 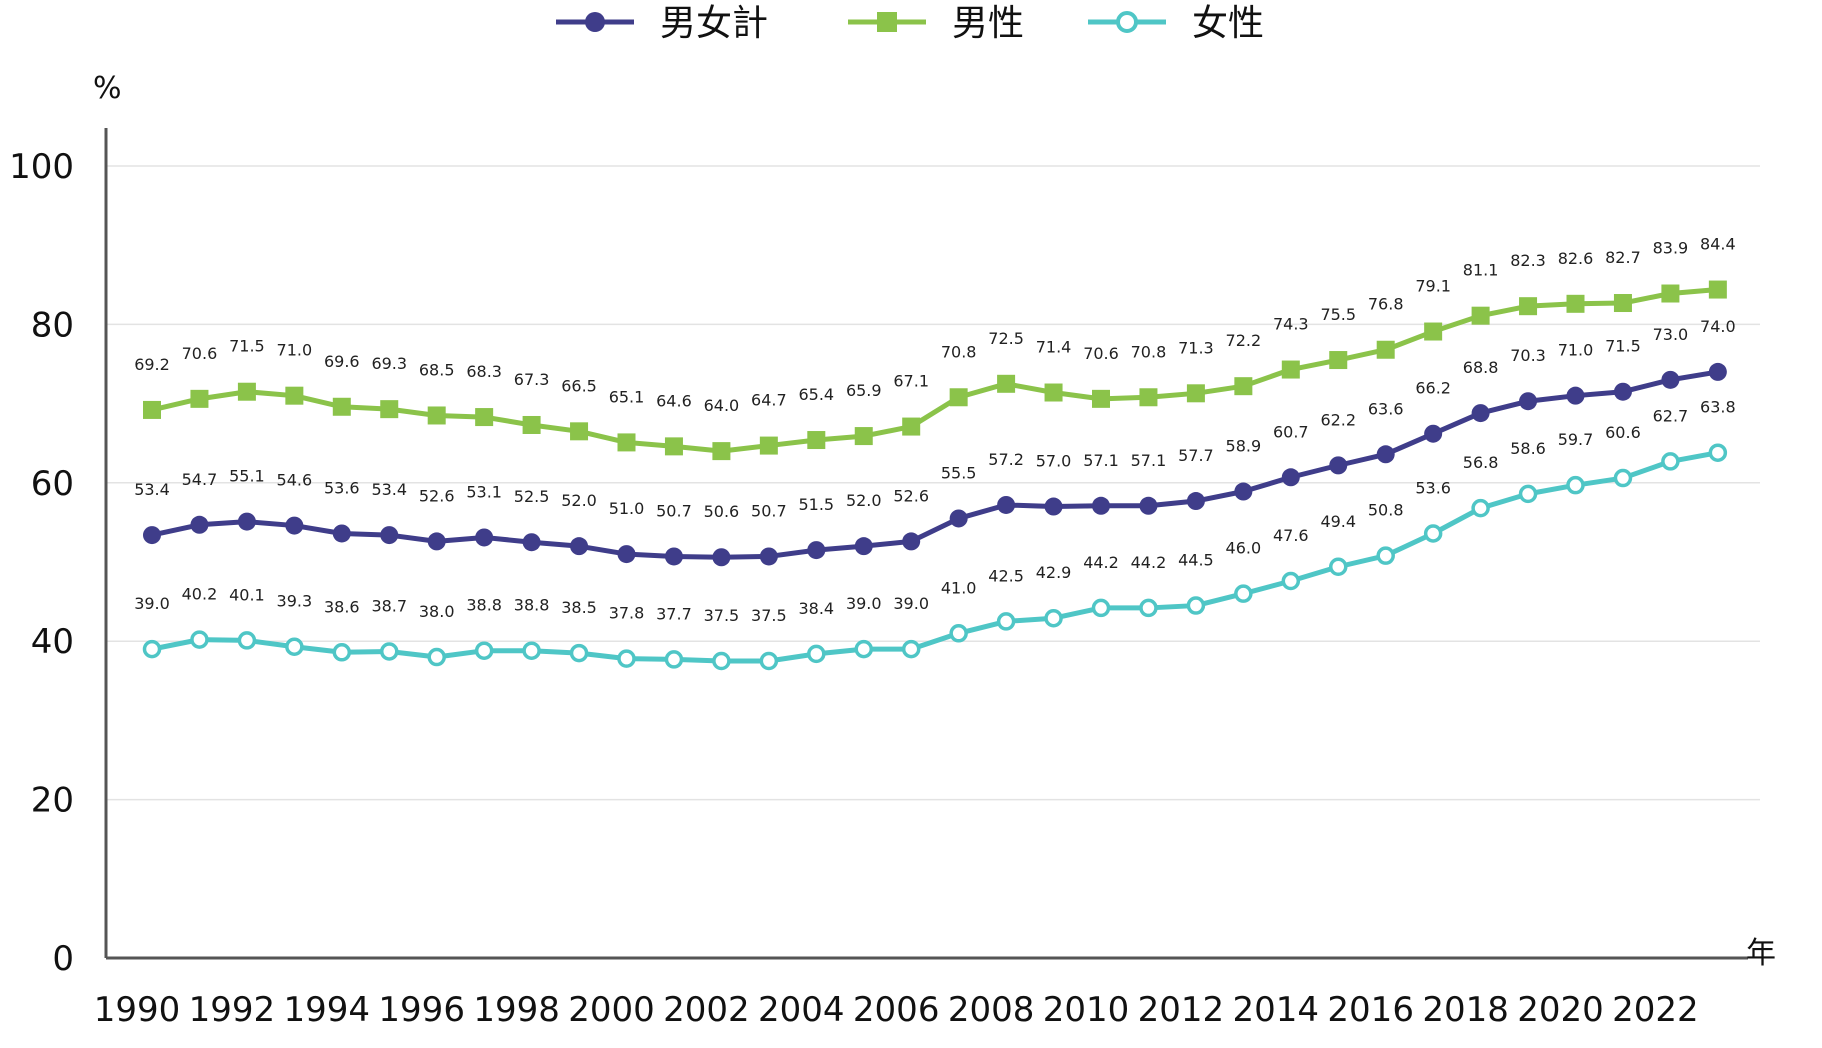 I want to click on data-label: 42.9, so click(x=1054, y=572).